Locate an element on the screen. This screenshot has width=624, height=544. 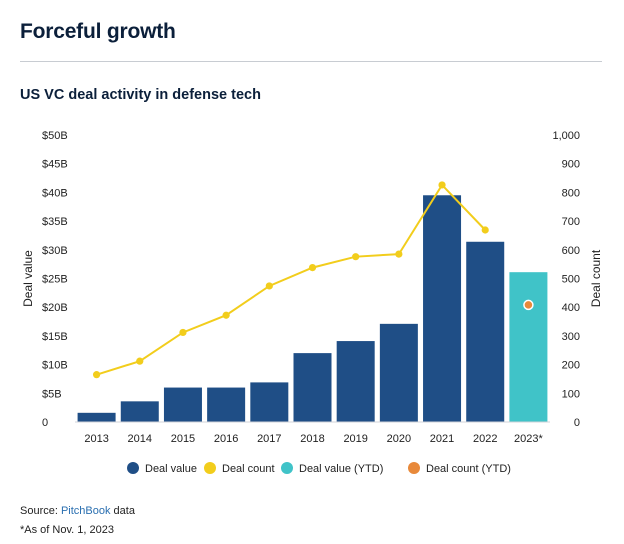
footnote: *As of Nov. 1, 2023 is located at coordinates (67, 530).